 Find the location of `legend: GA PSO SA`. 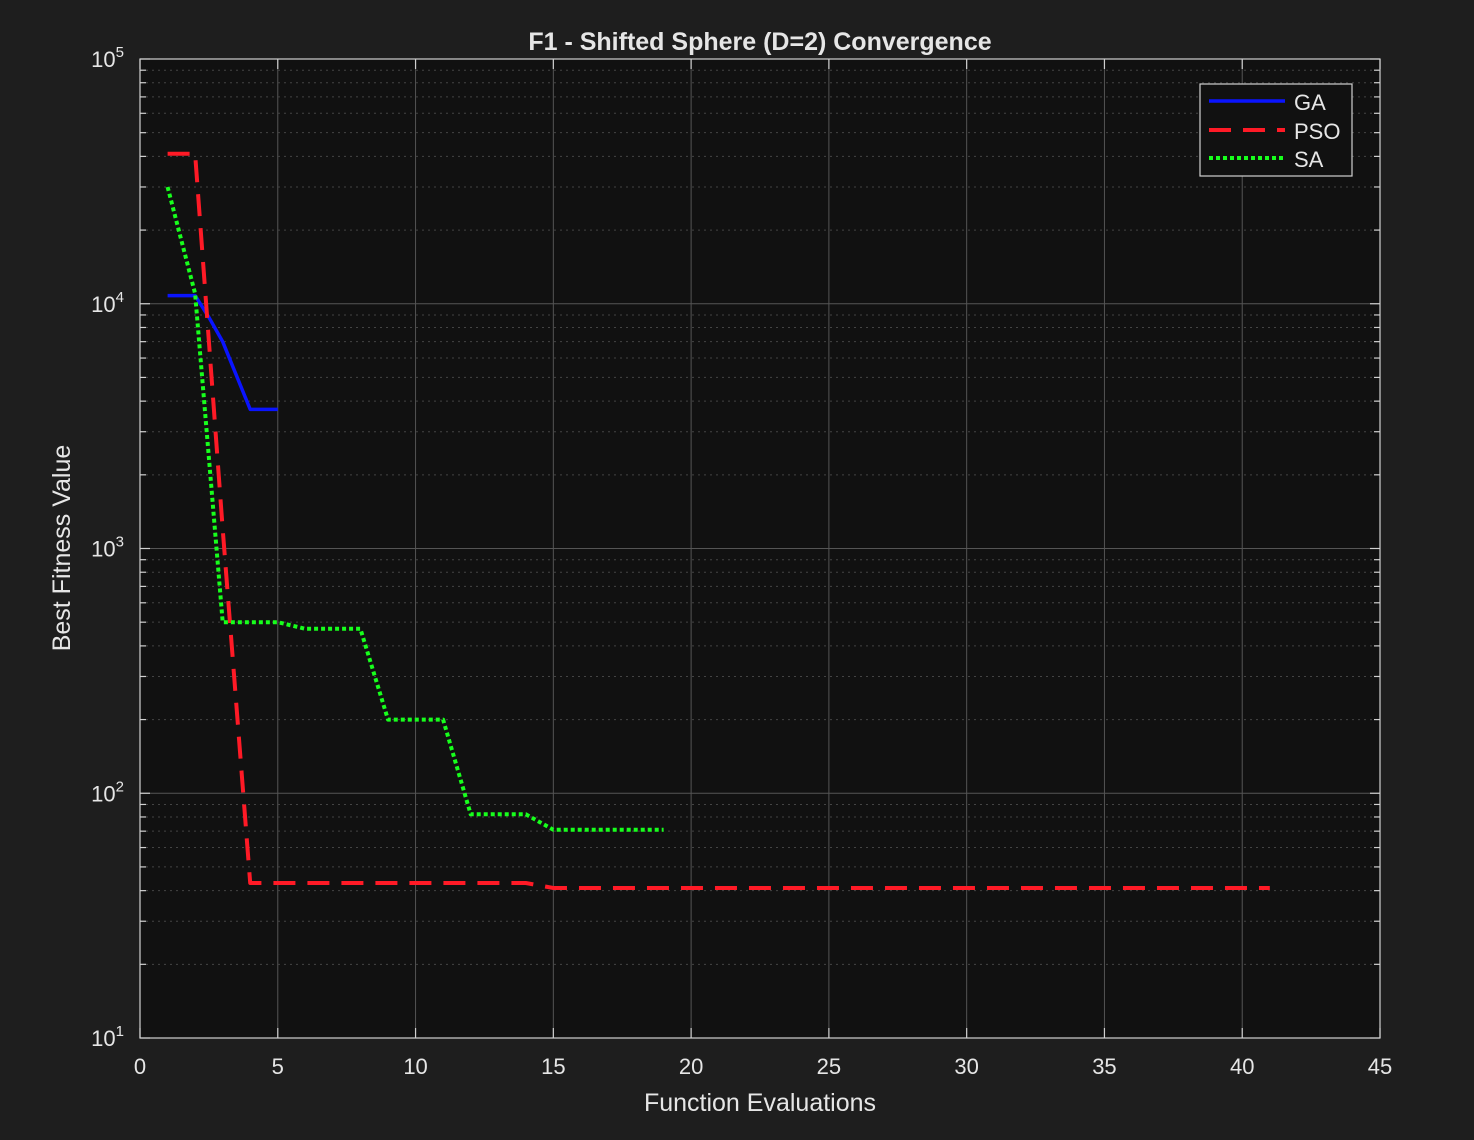

legend: GA PSO SA is located at coordinates (1276, 130).